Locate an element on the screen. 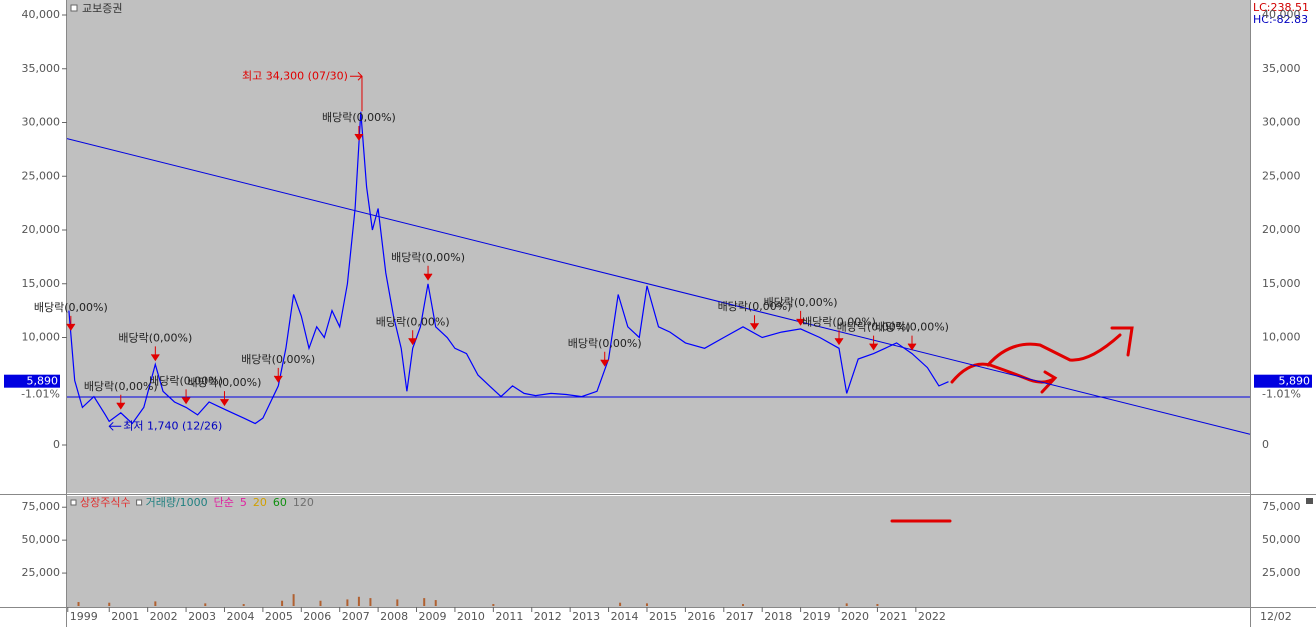  x-tick-label: 2005 is located at coordinates (279, 616).